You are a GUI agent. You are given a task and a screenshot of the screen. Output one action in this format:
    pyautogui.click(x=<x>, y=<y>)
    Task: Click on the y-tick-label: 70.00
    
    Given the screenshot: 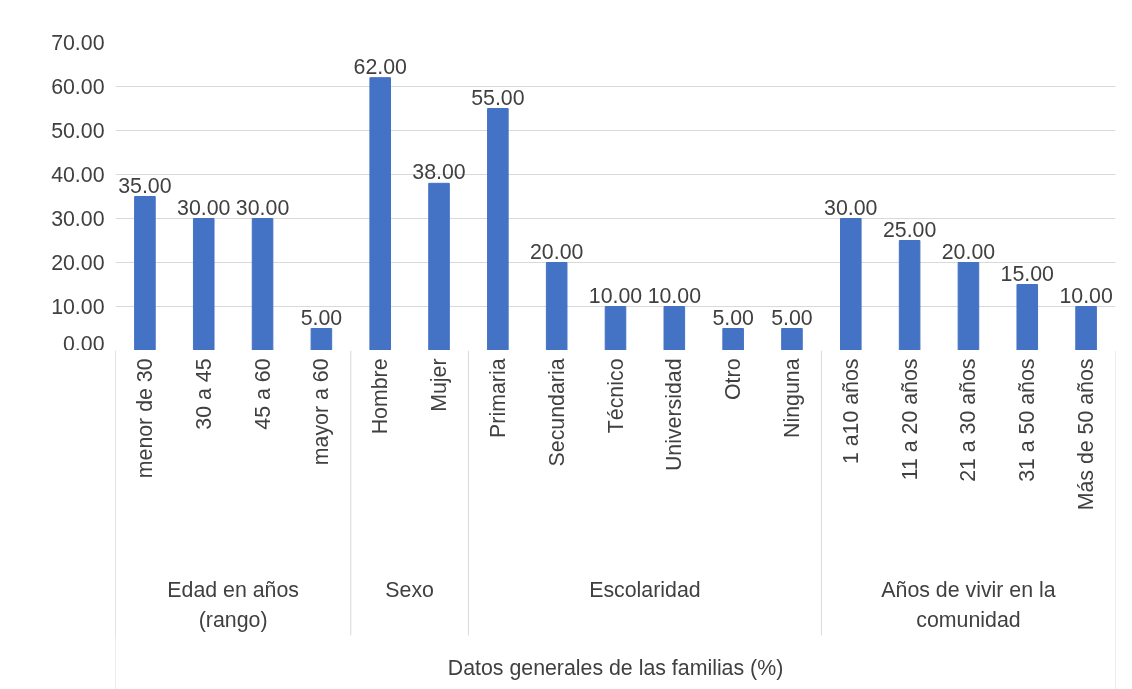 What is the action you would take?
    pyautogui.click(x=78, y=43)
    